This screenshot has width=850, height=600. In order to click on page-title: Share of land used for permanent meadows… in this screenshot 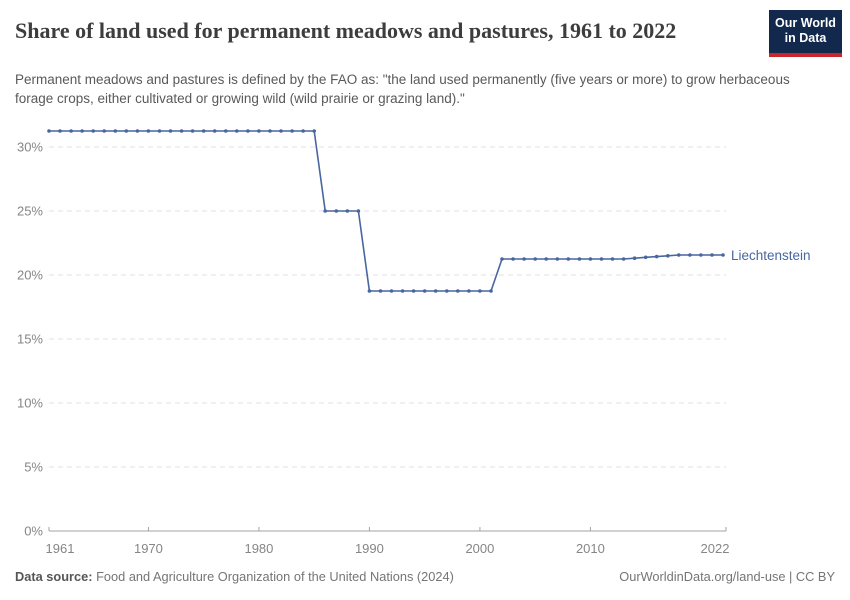, I will do `click(346, 30)`.